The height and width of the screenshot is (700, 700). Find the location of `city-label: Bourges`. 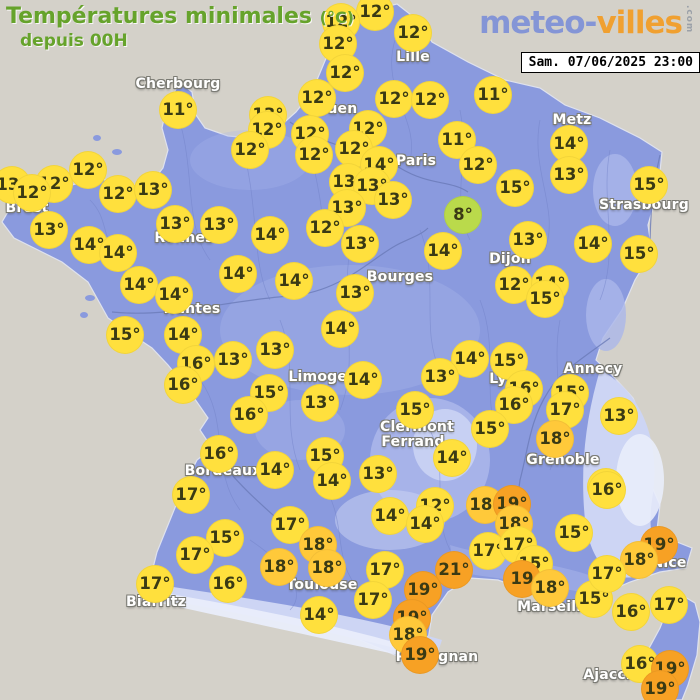

city-label: Bourges is located at coordinates (400, 277).